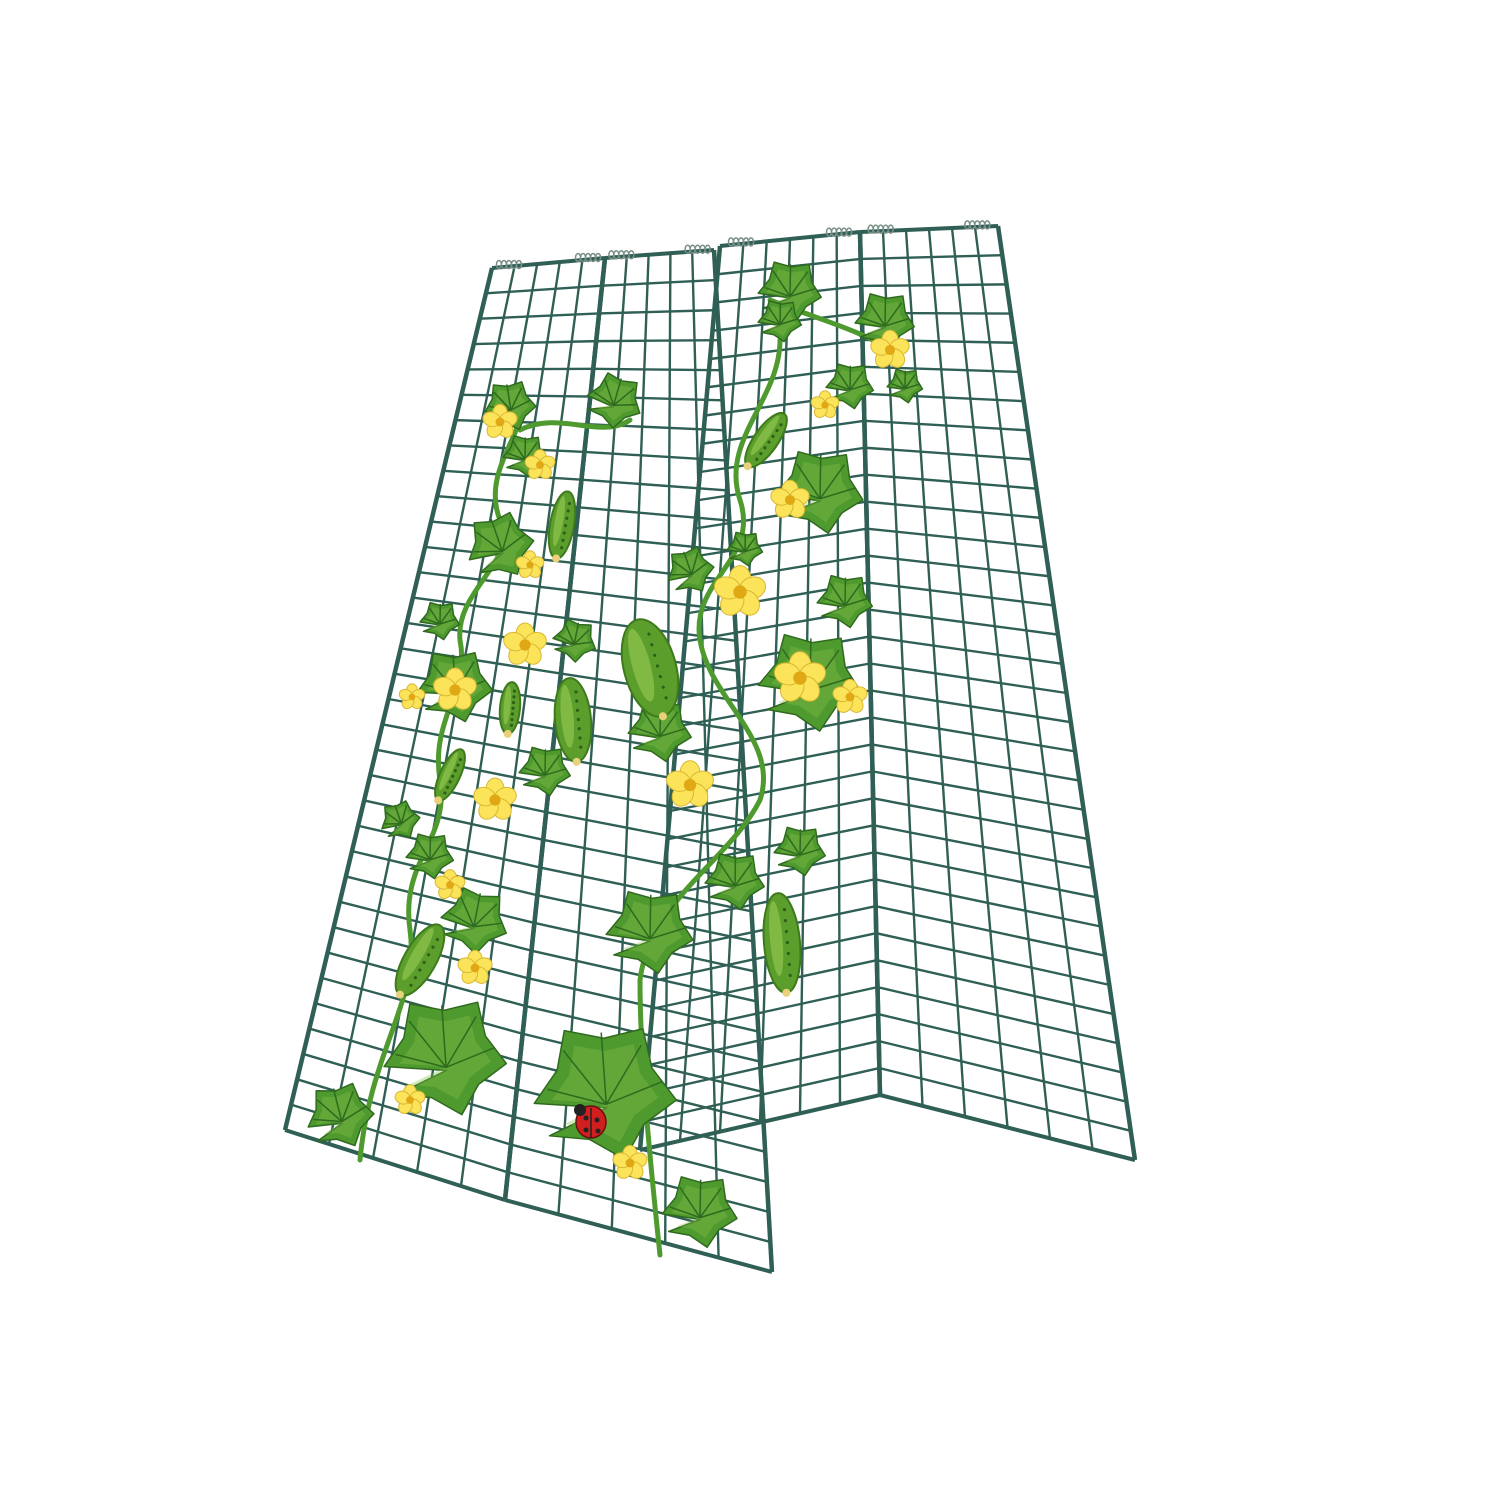 The width and height of the screenshot is (1500, 1500). Describe the element at coordinates (575, 425) in the screenshot. I see `vine-stem` at that location.